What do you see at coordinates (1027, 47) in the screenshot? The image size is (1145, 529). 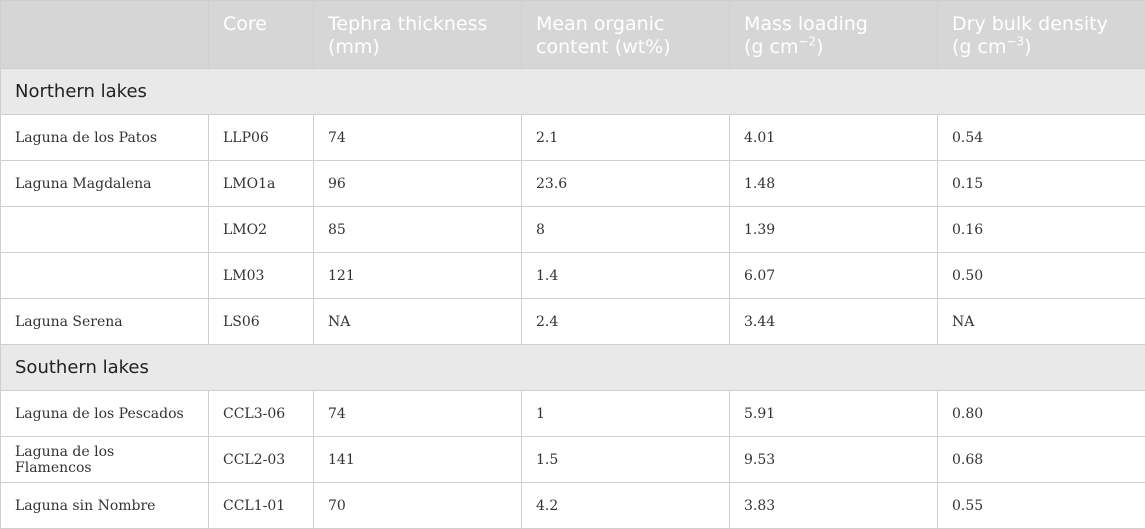 I see `header-density-unit-close: )` at bounding box center [1027, 47].